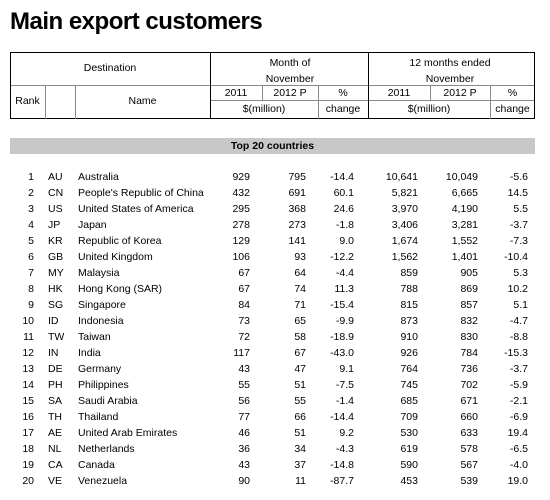 The width and height of the screenshot is (550, 500). What do you see at coordinates (300, 481) in the screenshot?
I see `value-cell: 11` at bounding box center [300, 481].